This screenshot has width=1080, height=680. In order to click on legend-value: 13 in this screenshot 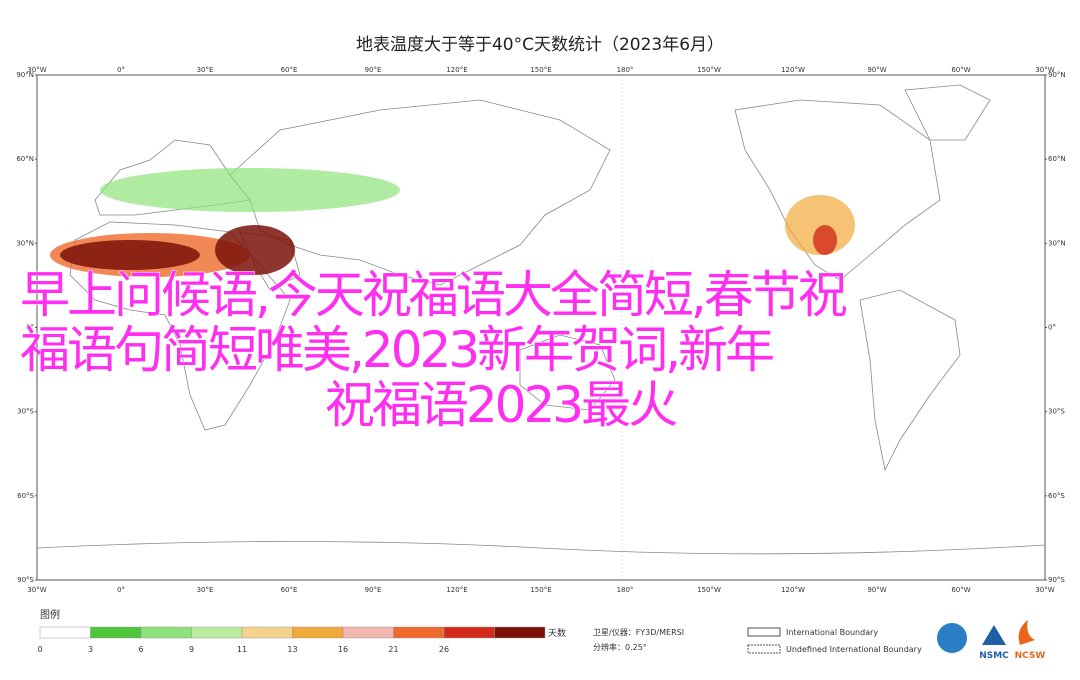, I will do `click(292, 649)`.